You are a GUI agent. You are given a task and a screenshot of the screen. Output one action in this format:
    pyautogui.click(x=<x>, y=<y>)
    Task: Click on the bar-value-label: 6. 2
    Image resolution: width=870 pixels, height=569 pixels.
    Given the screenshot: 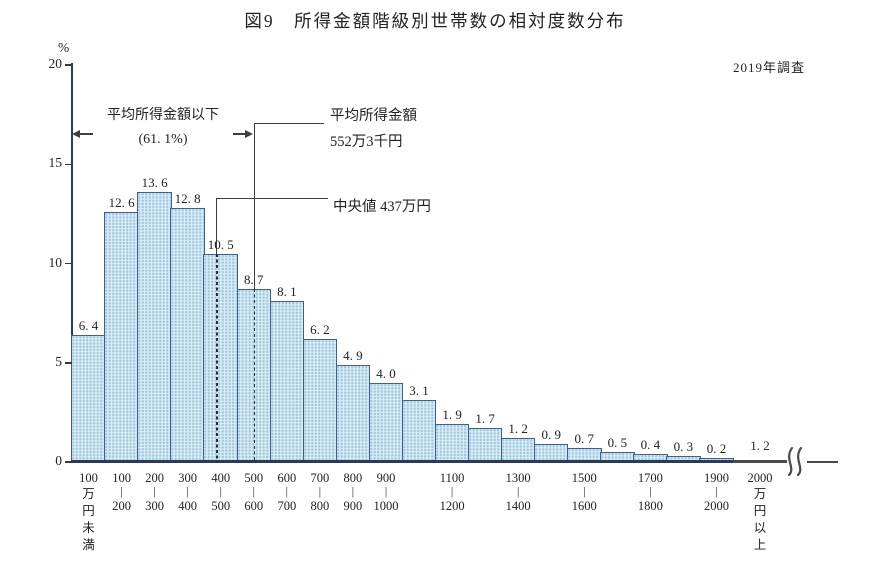 What is the action you would take?
    pyautogui.click(x=320, y=329)
    